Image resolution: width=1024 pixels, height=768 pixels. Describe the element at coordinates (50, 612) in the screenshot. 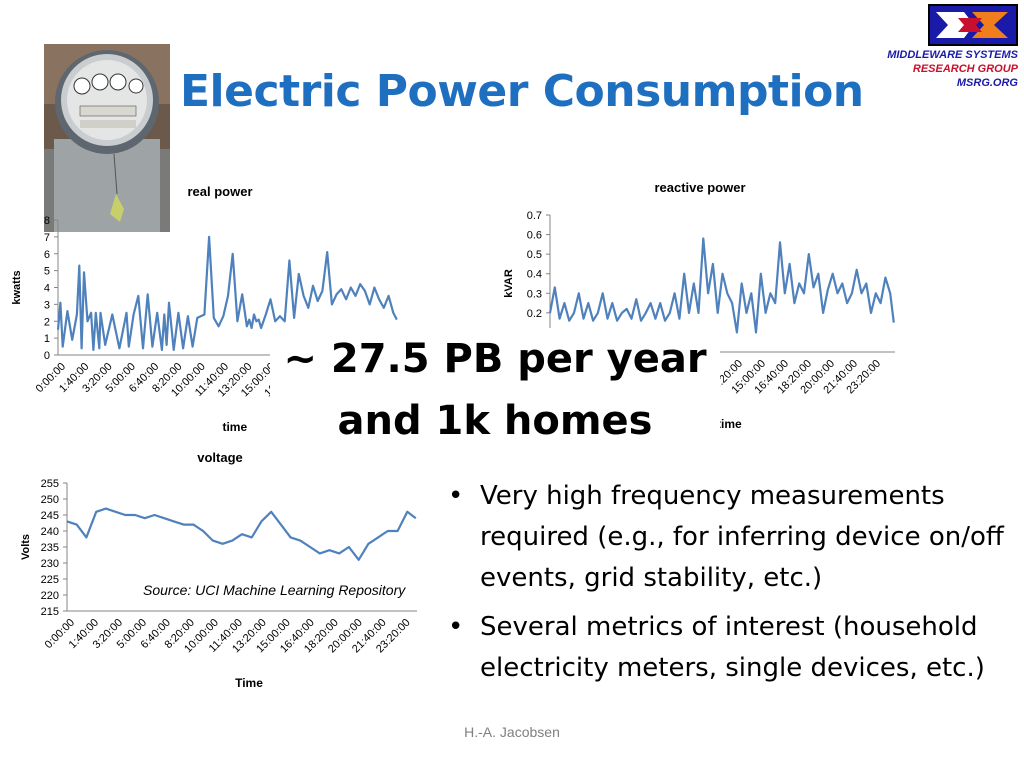

I see `y-tick-label: 215` at that location.